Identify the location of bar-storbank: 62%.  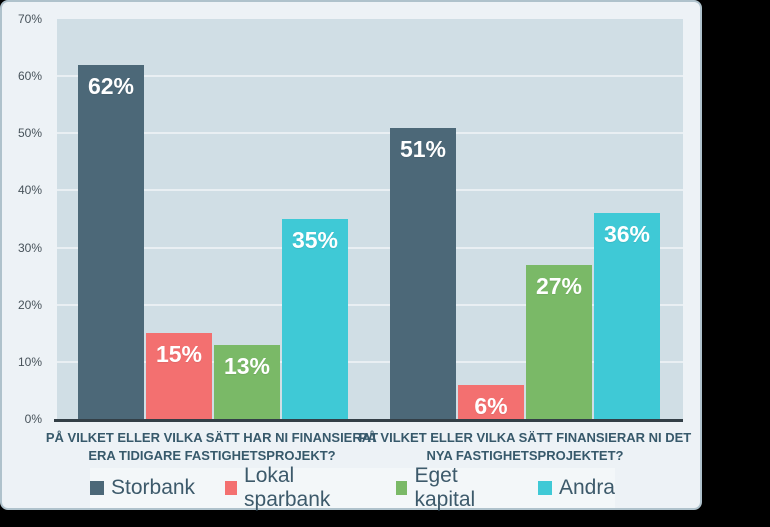
(111, 241).